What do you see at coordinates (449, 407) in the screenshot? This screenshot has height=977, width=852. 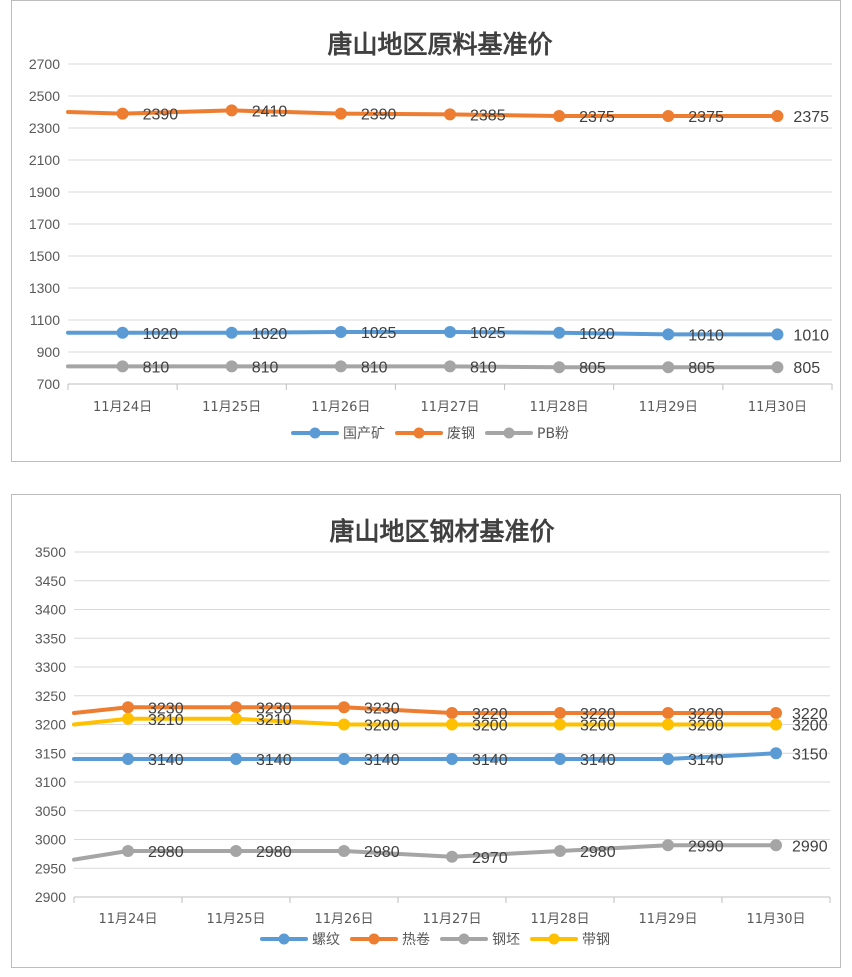 I see `x-tick-label: 11月27日` at bounding box center [449, 407].